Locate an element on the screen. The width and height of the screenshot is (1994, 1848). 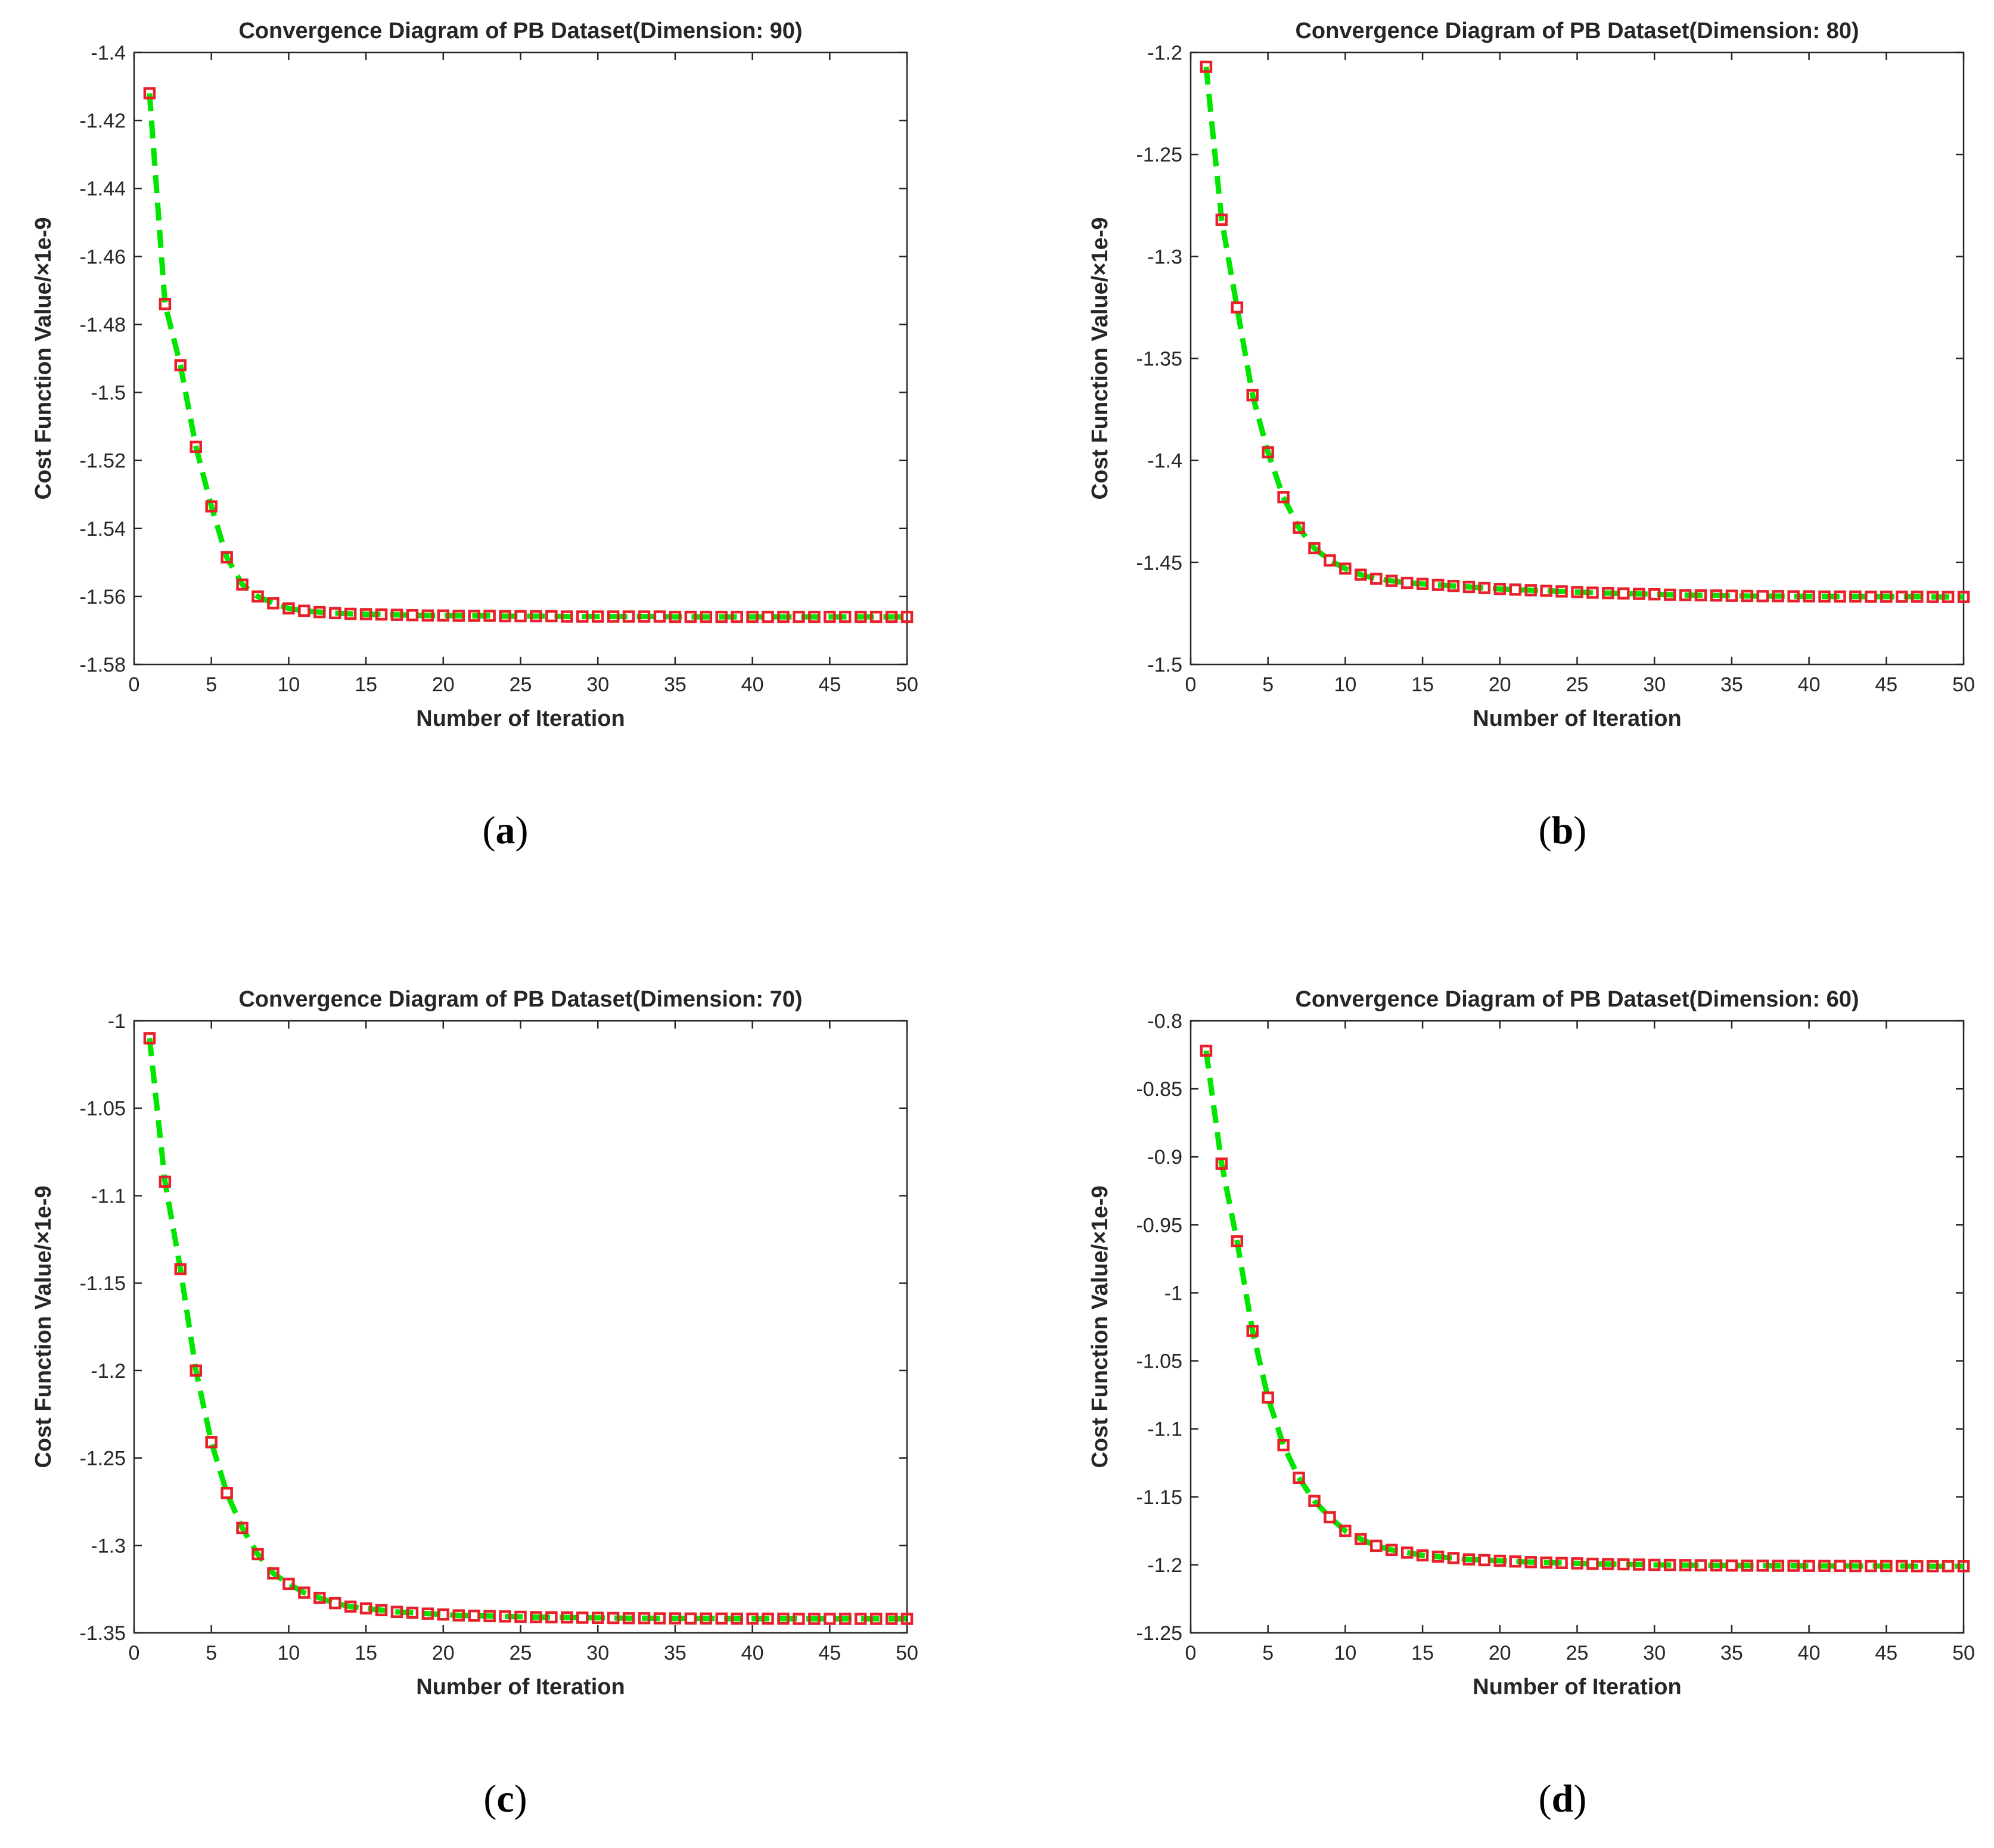
y-tick-label: -1 is located at coordinates (117, 1021).